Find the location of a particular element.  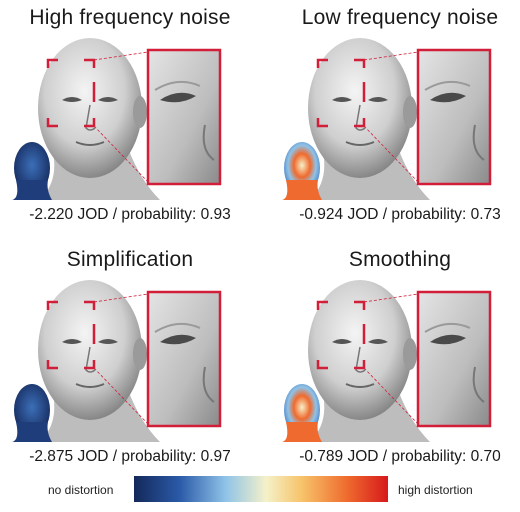

panel-title: Smoothing is located at coordinates (400, 259).